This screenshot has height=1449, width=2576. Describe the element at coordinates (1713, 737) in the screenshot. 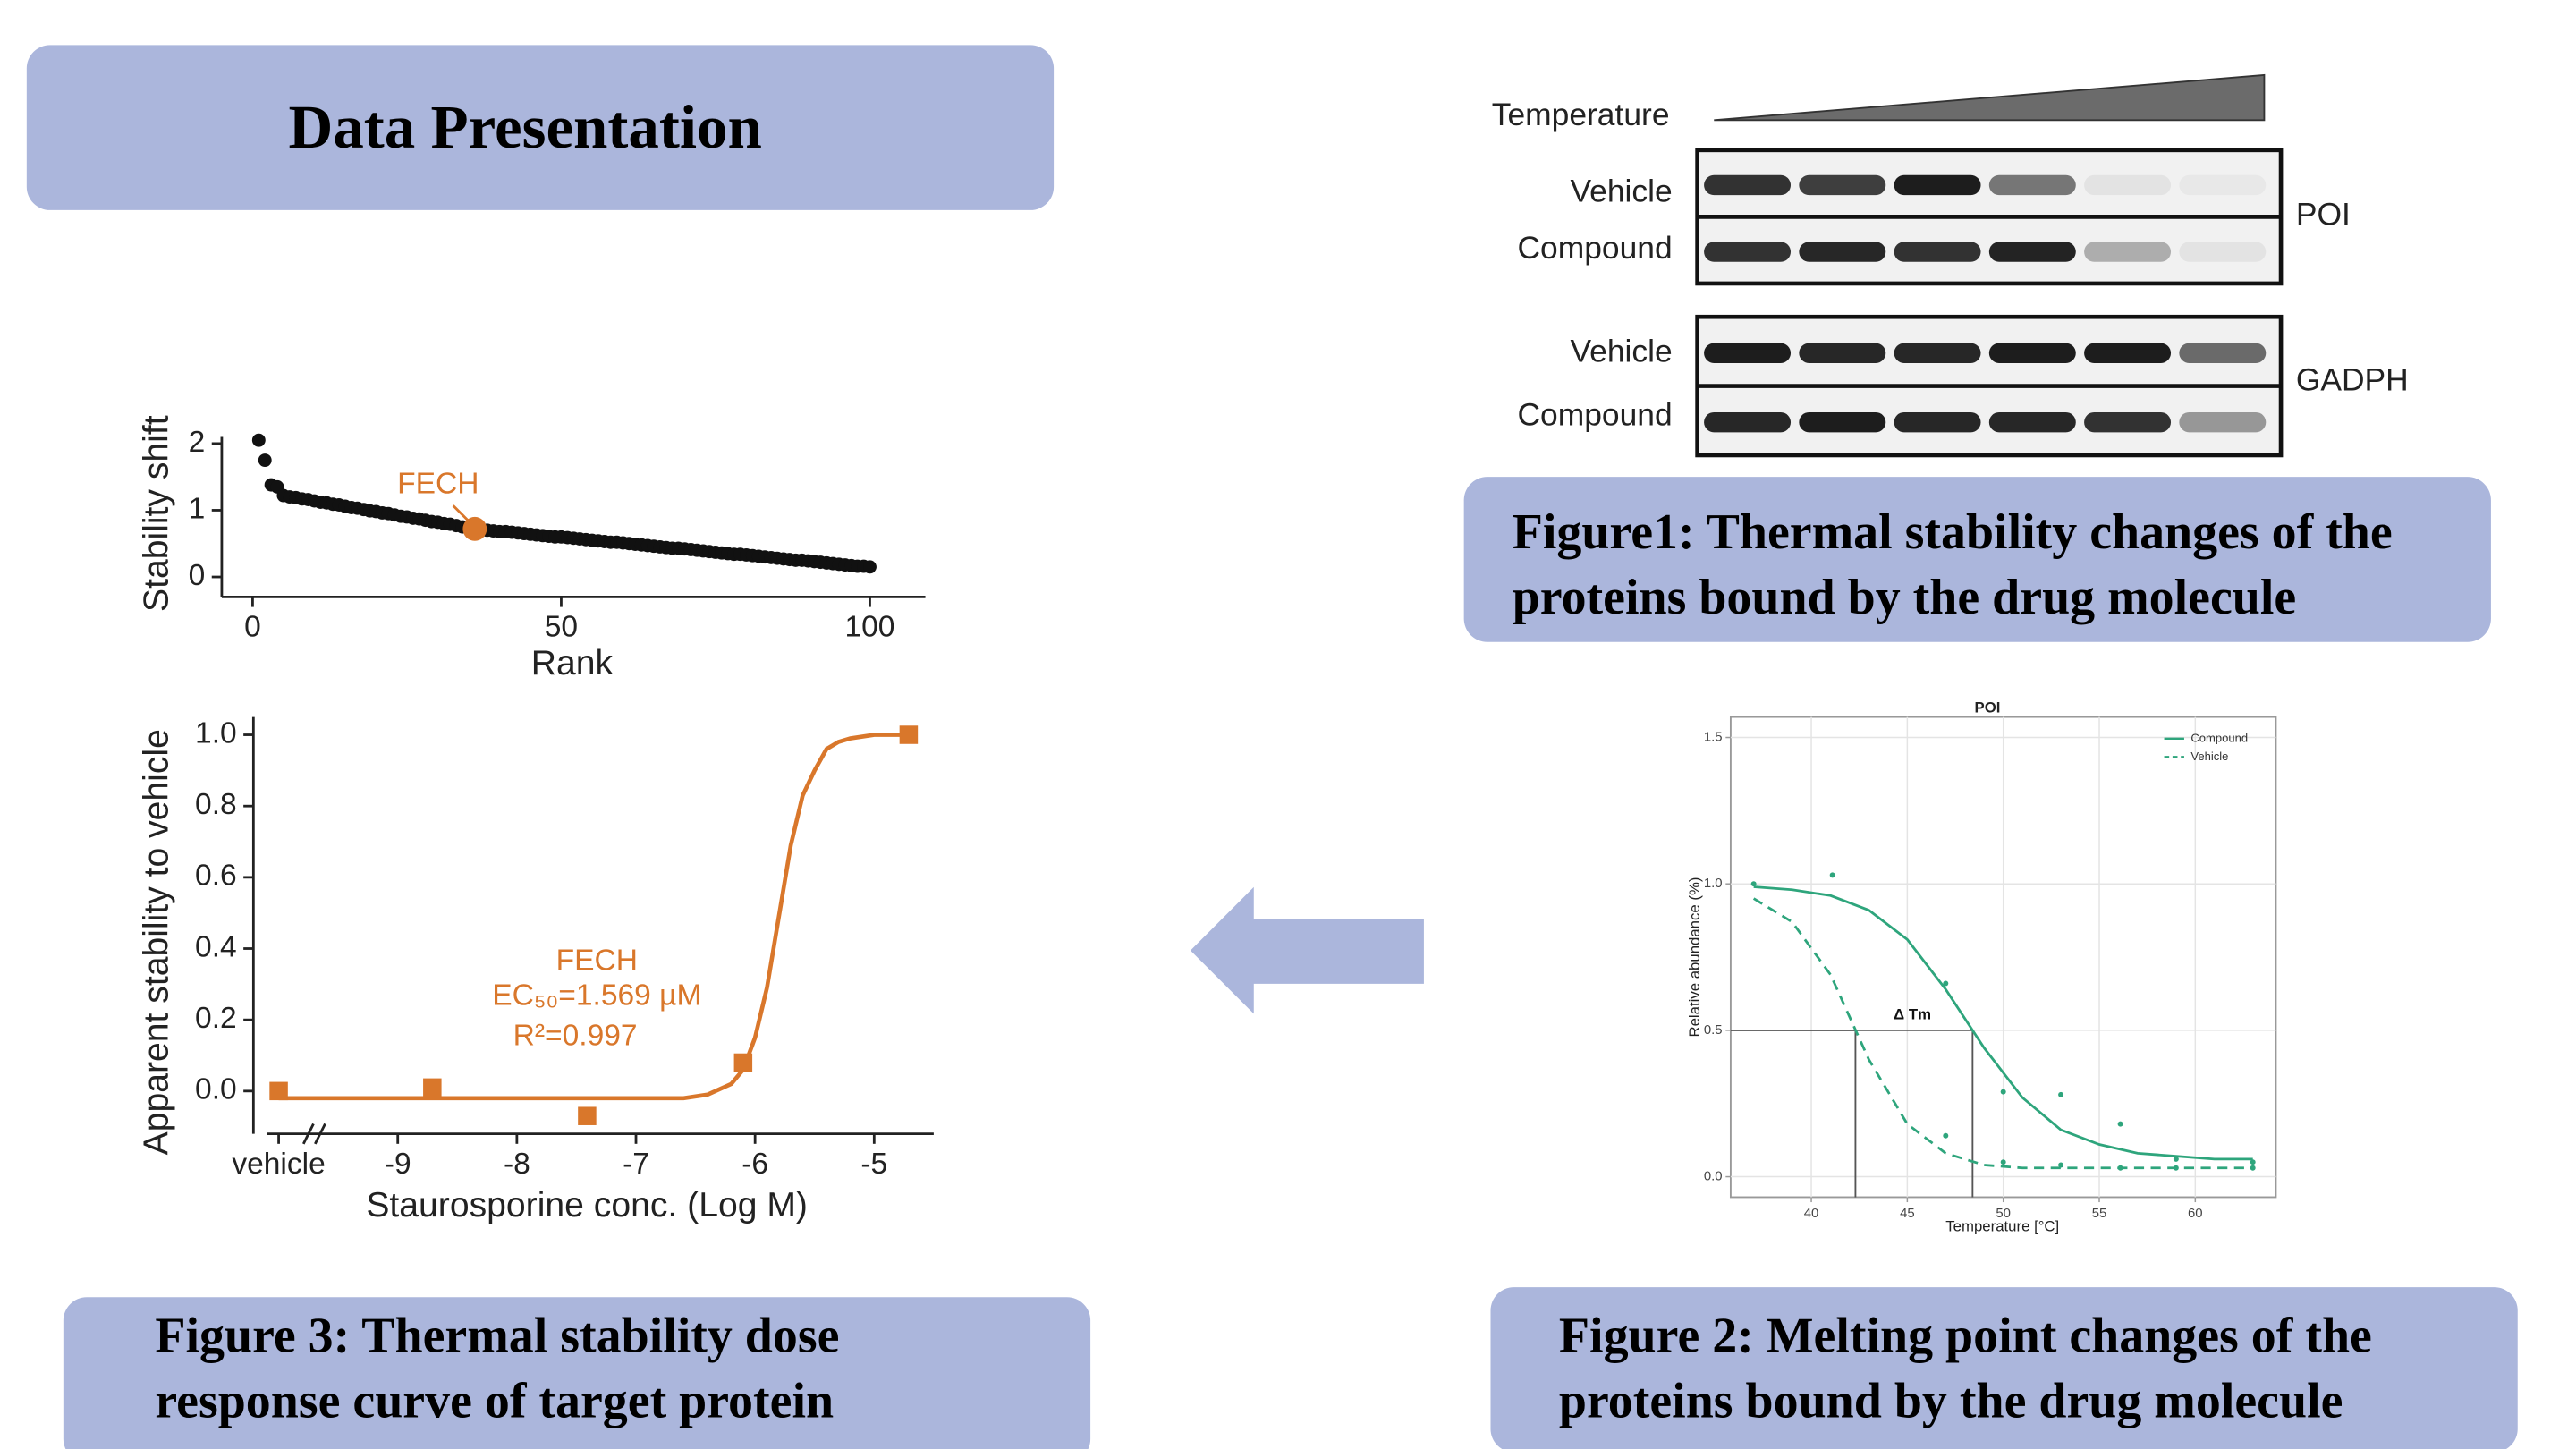

I see `y-tick-label: 1.5` at that location.